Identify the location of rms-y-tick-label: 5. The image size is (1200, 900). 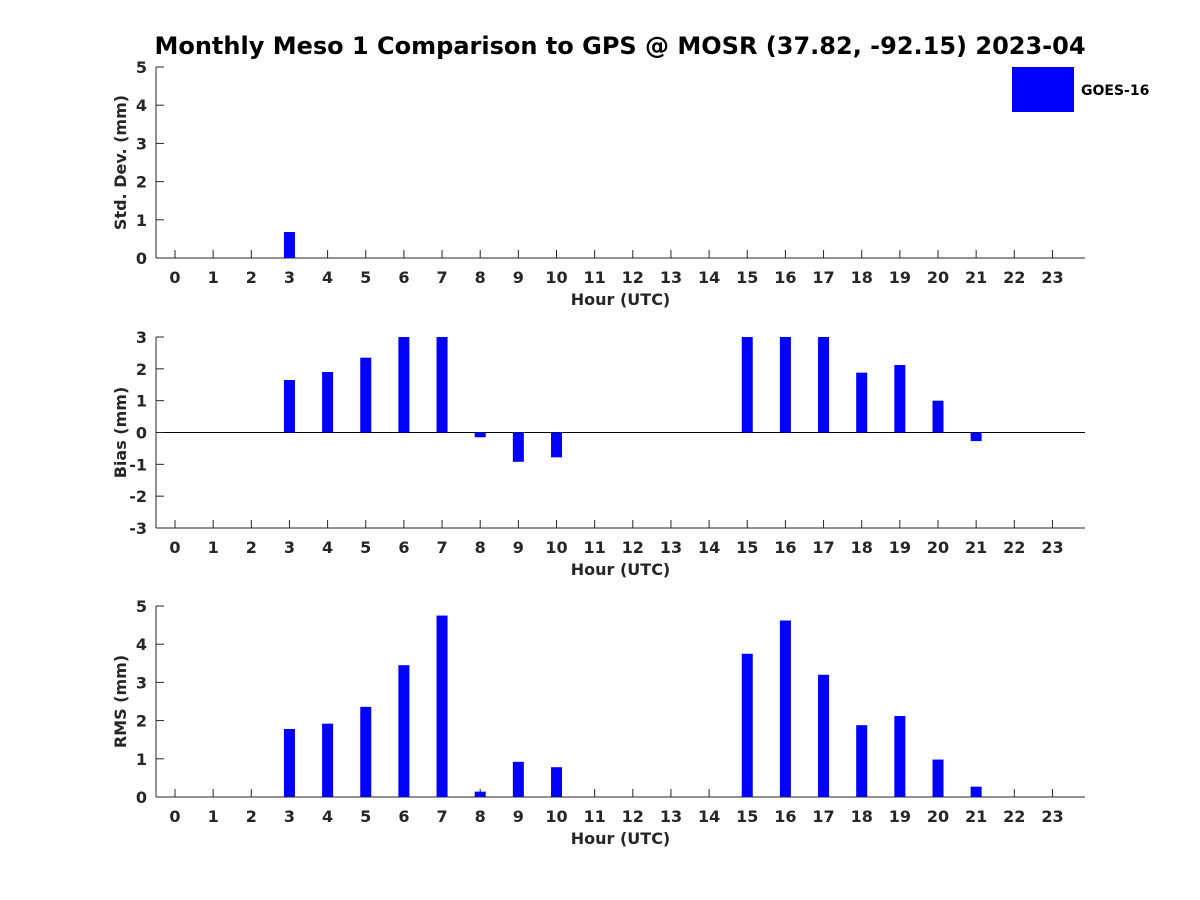
(141, 606).